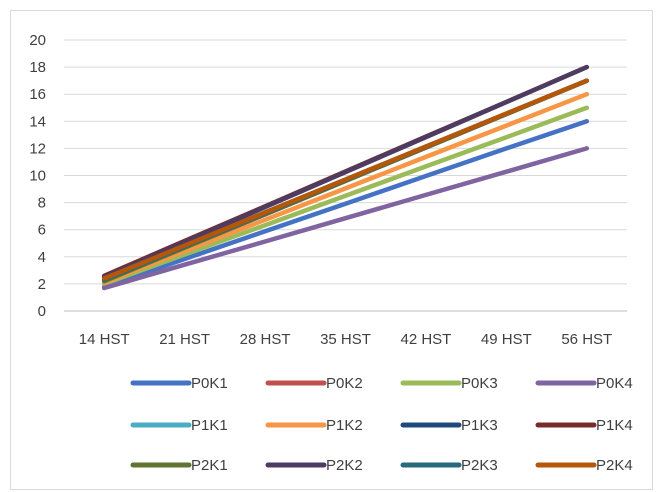 The width and height of the screenshot is (664, 492). I want to click on x-tick-label: 35 HST, so click(345, 339).